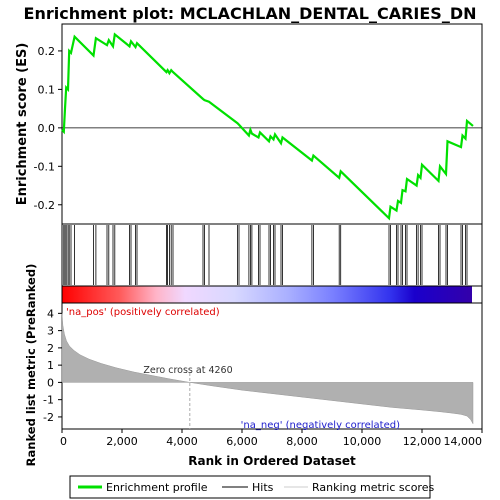 The image size is (500, 500). What do you see at coordinates (463, 441) in the screenshot?
I see `x-tick-label: 14,000` at bounding box center [463, 441].